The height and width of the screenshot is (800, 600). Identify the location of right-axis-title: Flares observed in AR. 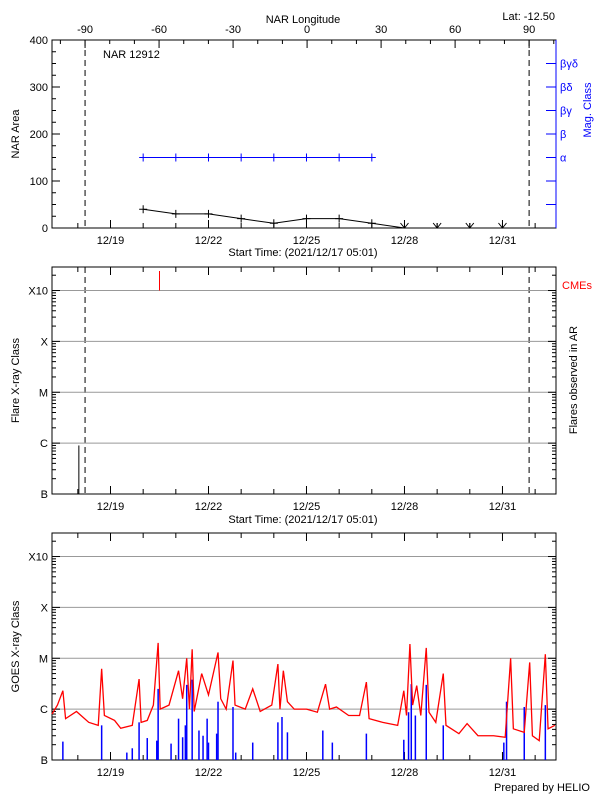
(574, 380).